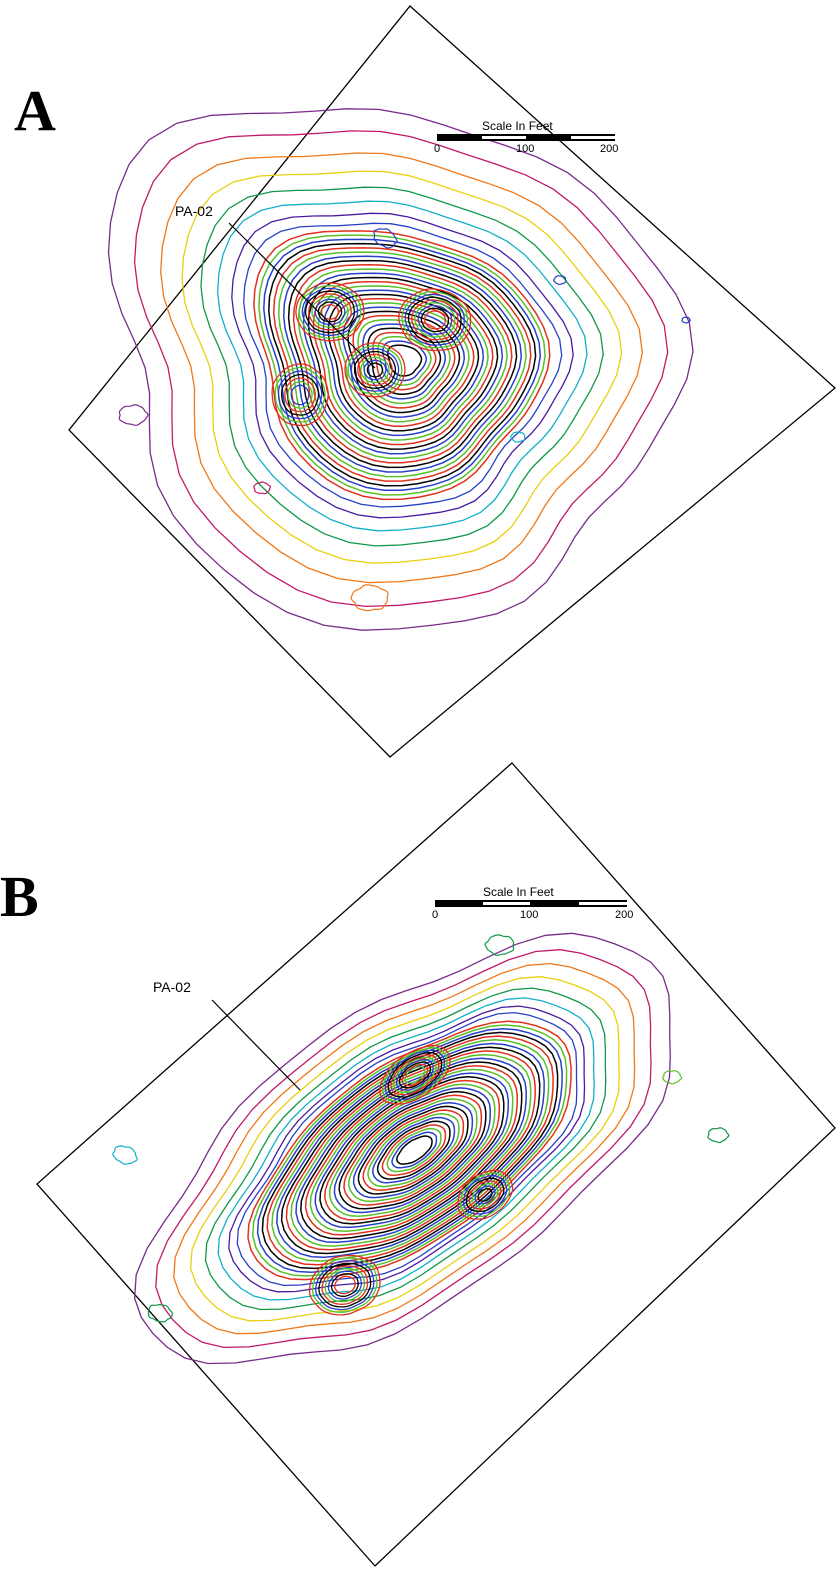 The image size is (838, 1569). What do you see at coordinates (35, 110) in the screenshot?
I see `panel-letter-a: A` at bounding box center [35, 110].